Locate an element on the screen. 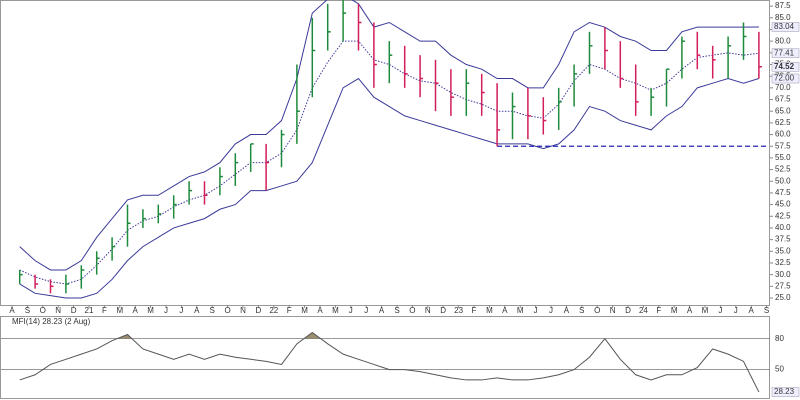 The image size is (800, 400). x-tick-label: 23 is located at coordinates (458, 310).